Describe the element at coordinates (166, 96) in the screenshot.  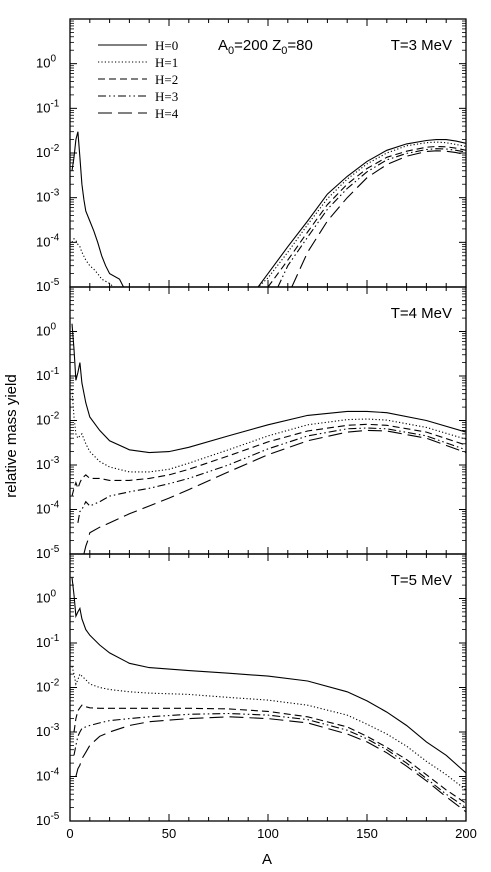
I see `legend-label: H=3` at that location.